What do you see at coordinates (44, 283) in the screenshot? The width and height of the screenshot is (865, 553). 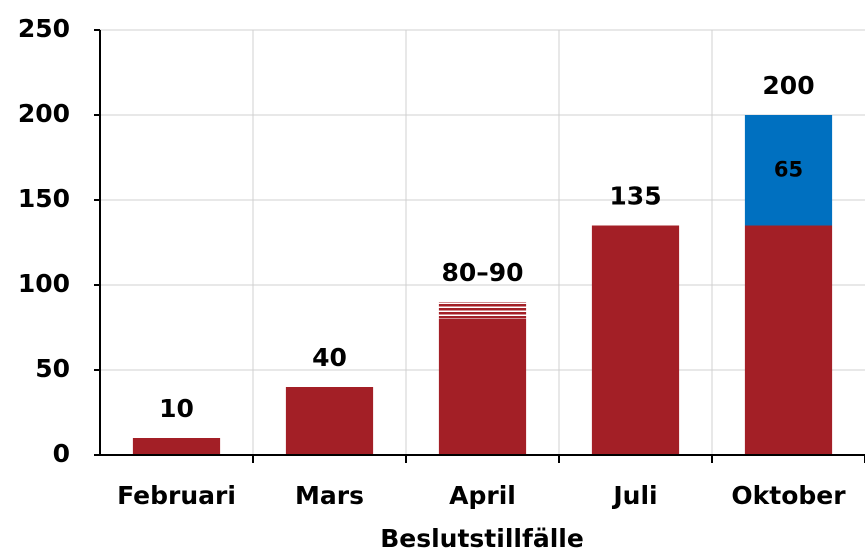 I see `y-tick-label: 100` at bounding box center [44, 283].